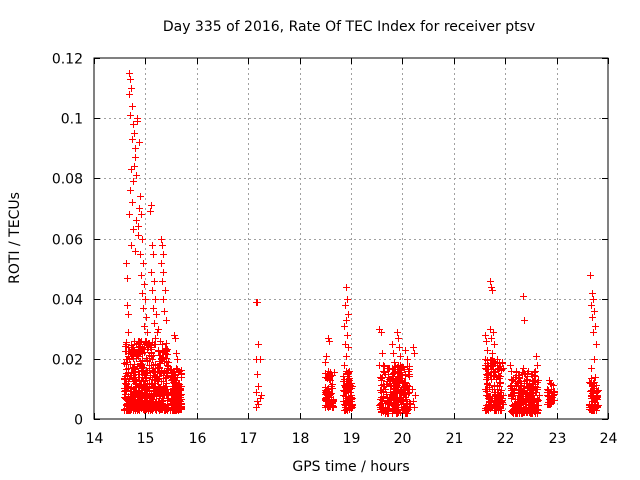 The image size is (640, 480). Describe the element at coordinates (609, 439) in the screenshot. I see `x-tick-label: 24` at that location.